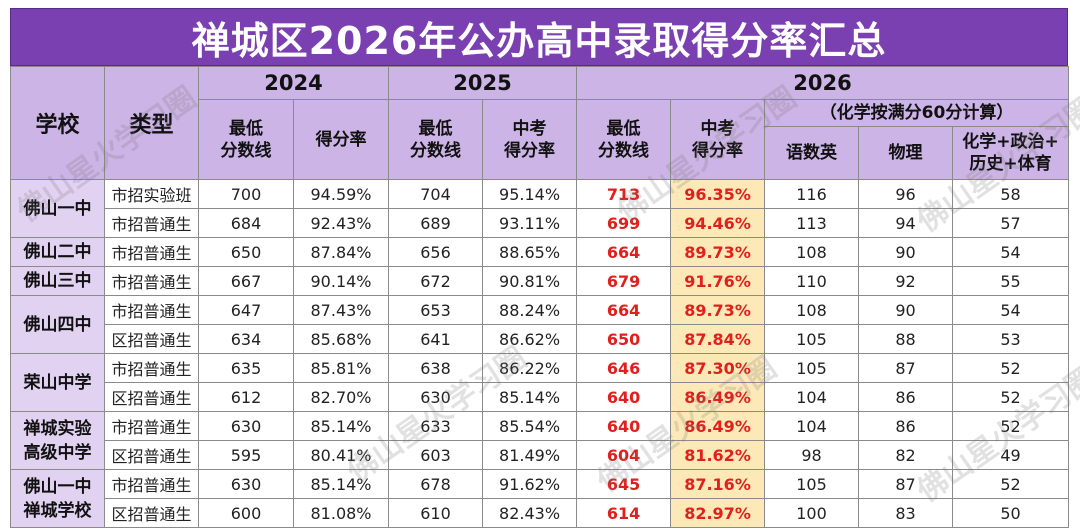 The width and height of the screenshot is (1080, 532). Describe the element at coordinates (718, 139) in the screenshot. I see `header-2026-zk-rate: 中考 得分率` at that location.